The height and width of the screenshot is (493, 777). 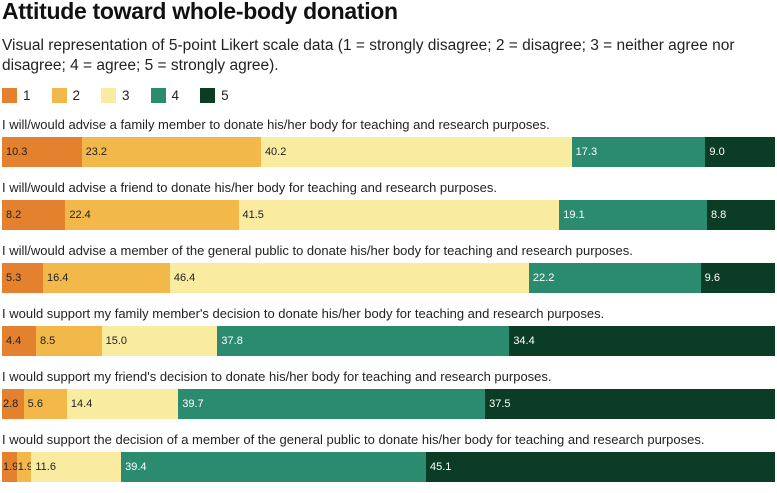 What do you see at coordinates (500, 404) in the screenshot?
I see `data-label: 37.5` at bounding box center [500, 404].